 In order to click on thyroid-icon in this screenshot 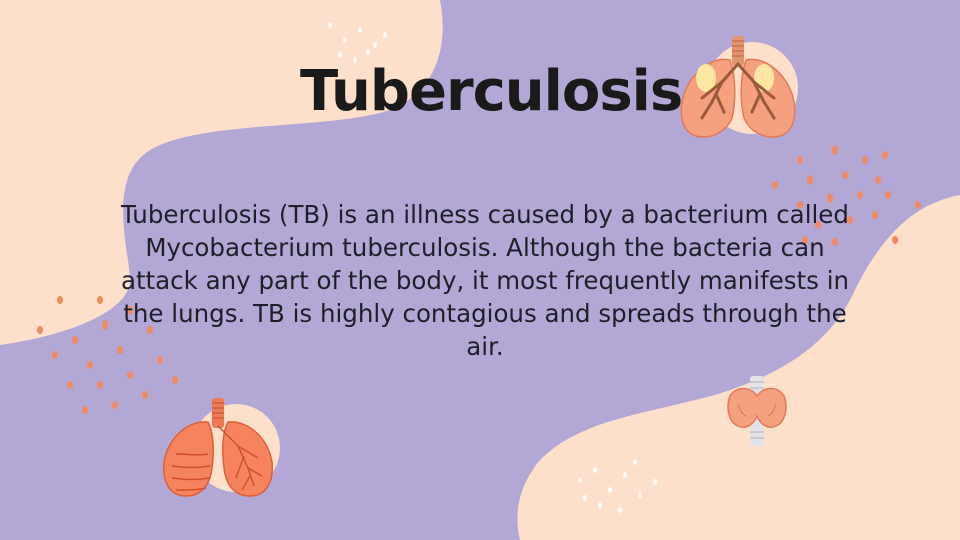, I will do `click(757, 411)`.